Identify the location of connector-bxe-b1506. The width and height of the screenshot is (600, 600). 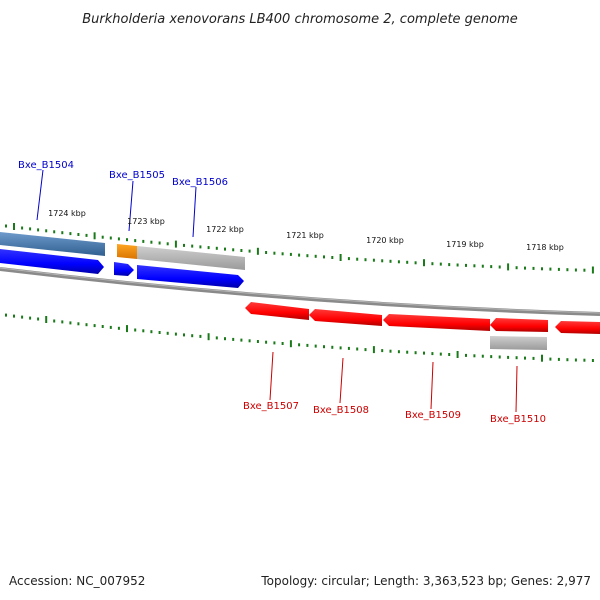
(194, 212).